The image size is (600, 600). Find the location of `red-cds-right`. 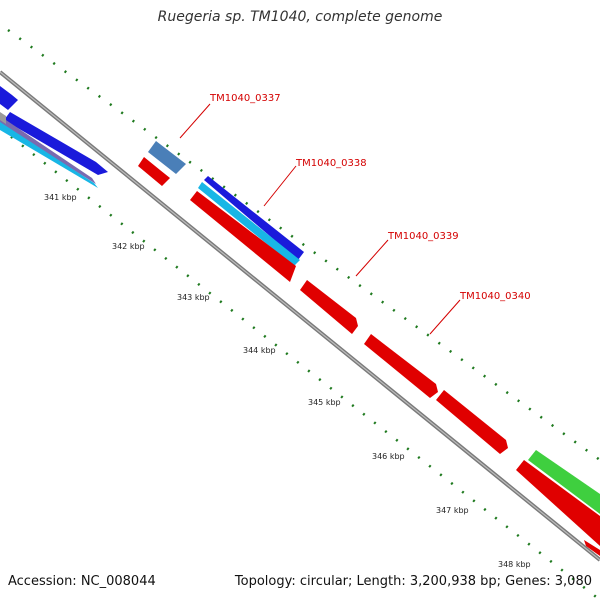

red-cds-right is located at coordinates (558, 503).